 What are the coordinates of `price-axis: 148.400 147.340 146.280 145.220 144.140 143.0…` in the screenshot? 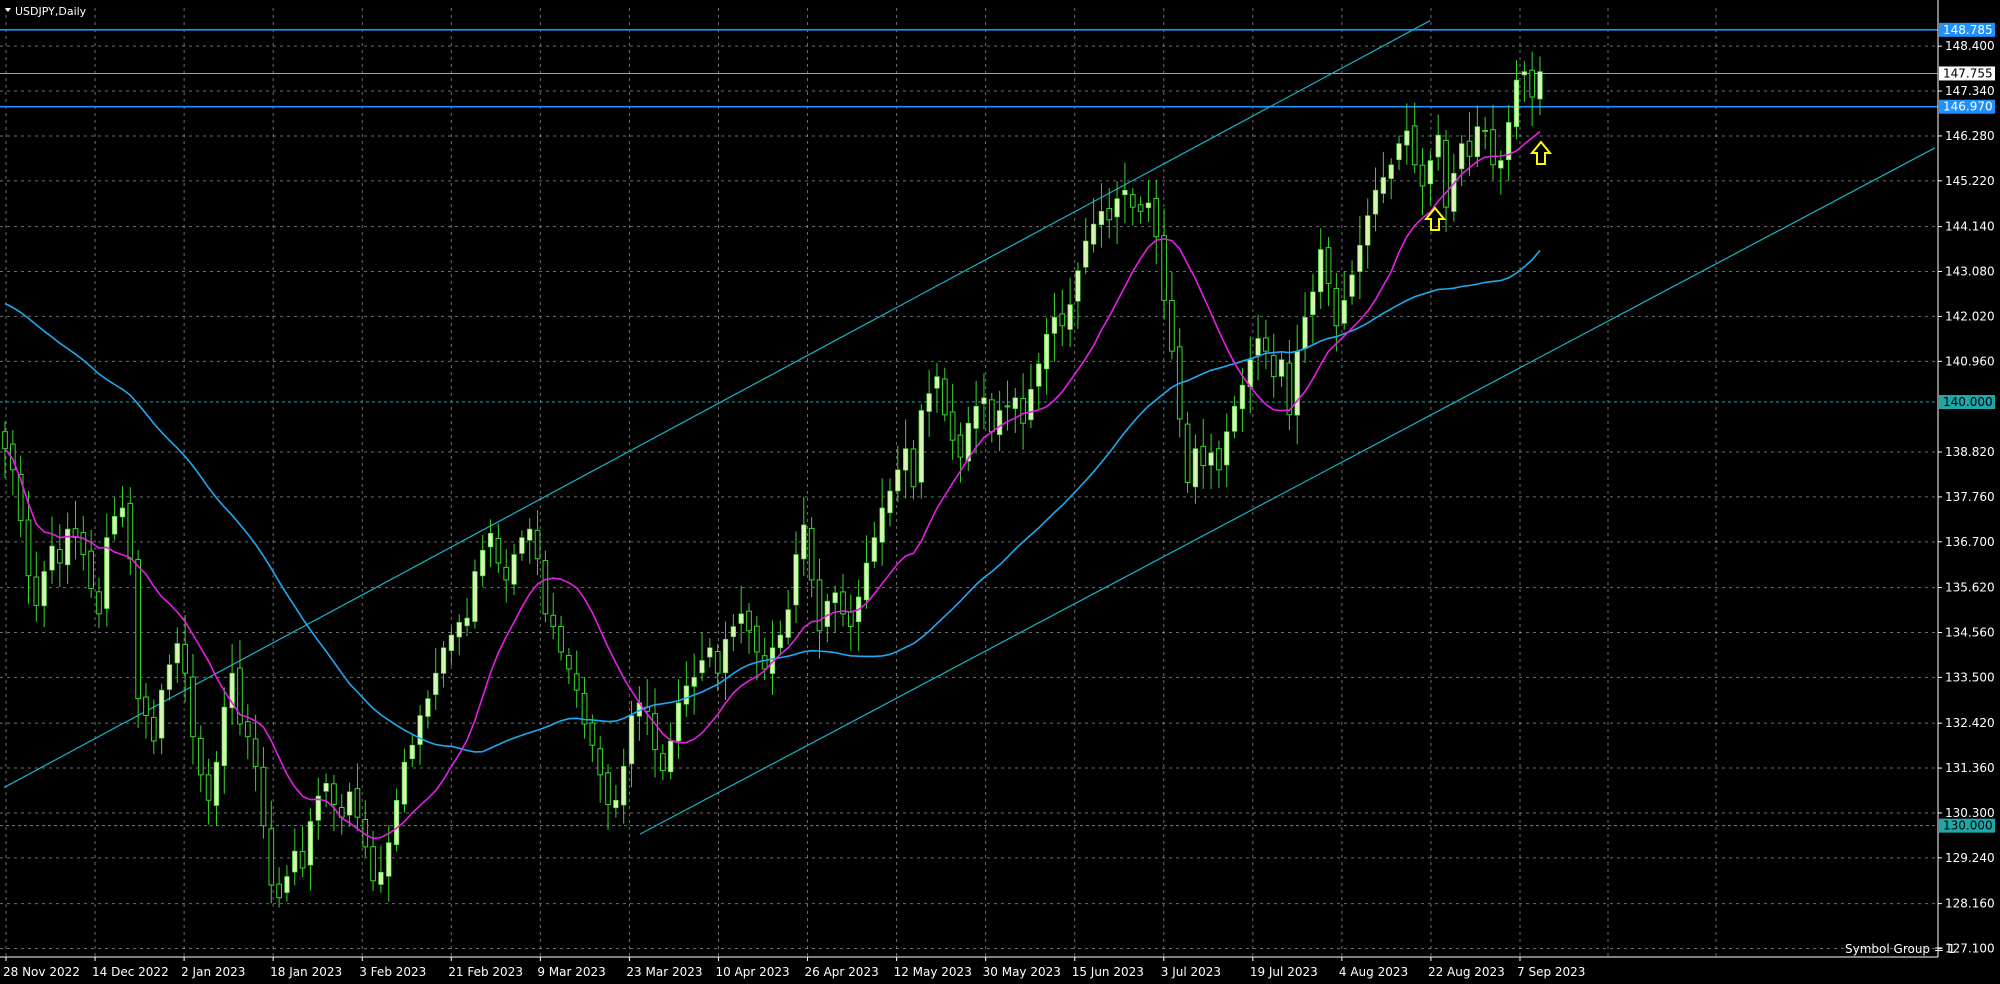 It's located at (1966, 478).